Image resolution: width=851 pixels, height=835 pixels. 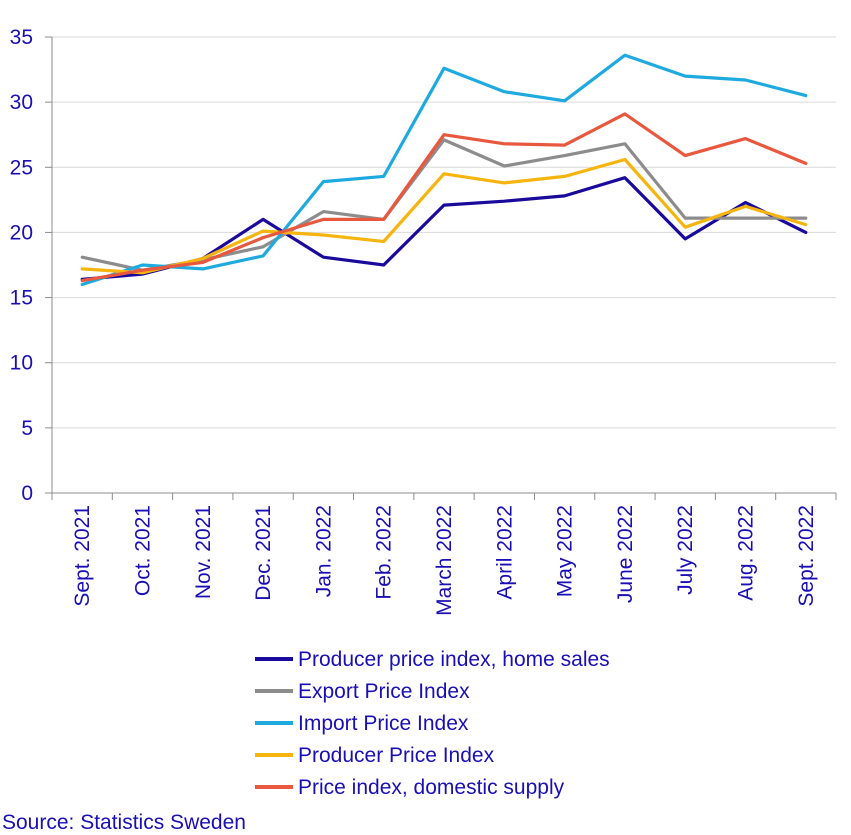 What do you see at coordinates (142, 550) in the screenshot?
I see `x-tick-label: Oct. 2021` at bounding box center [142, 550].